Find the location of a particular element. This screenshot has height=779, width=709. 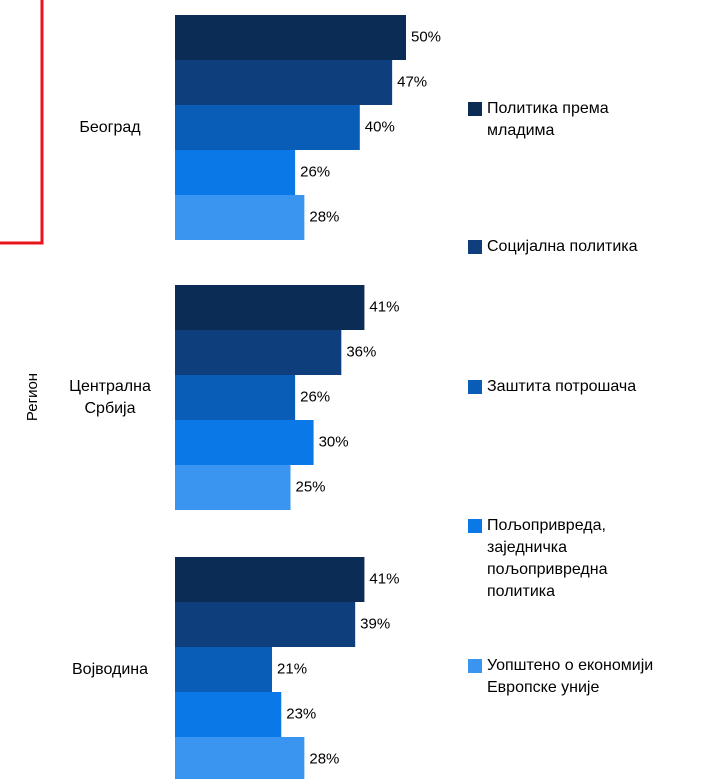

legend-label: Заштита потрошача is located at coordinates (562, 386).